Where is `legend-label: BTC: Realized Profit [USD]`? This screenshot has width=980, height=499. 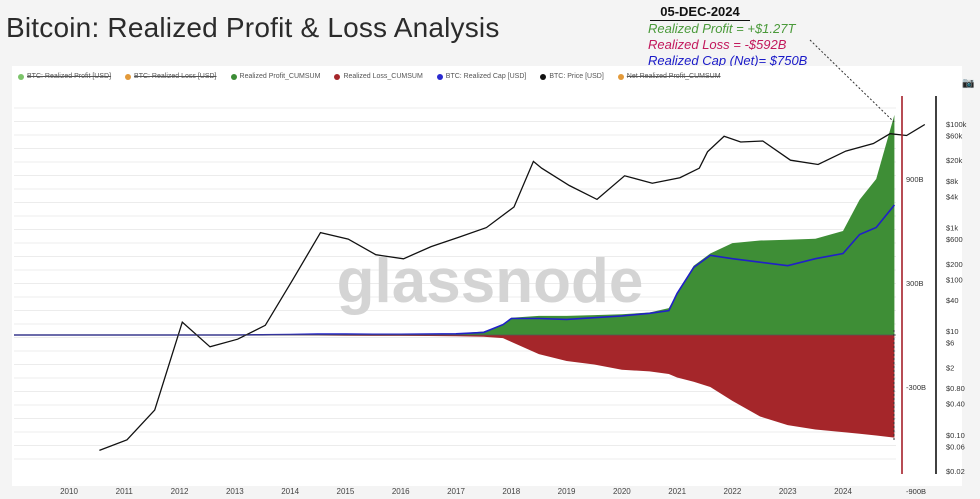 legend-label: BTC: Realized Profit [USD] is located at coordinates (69, 76).